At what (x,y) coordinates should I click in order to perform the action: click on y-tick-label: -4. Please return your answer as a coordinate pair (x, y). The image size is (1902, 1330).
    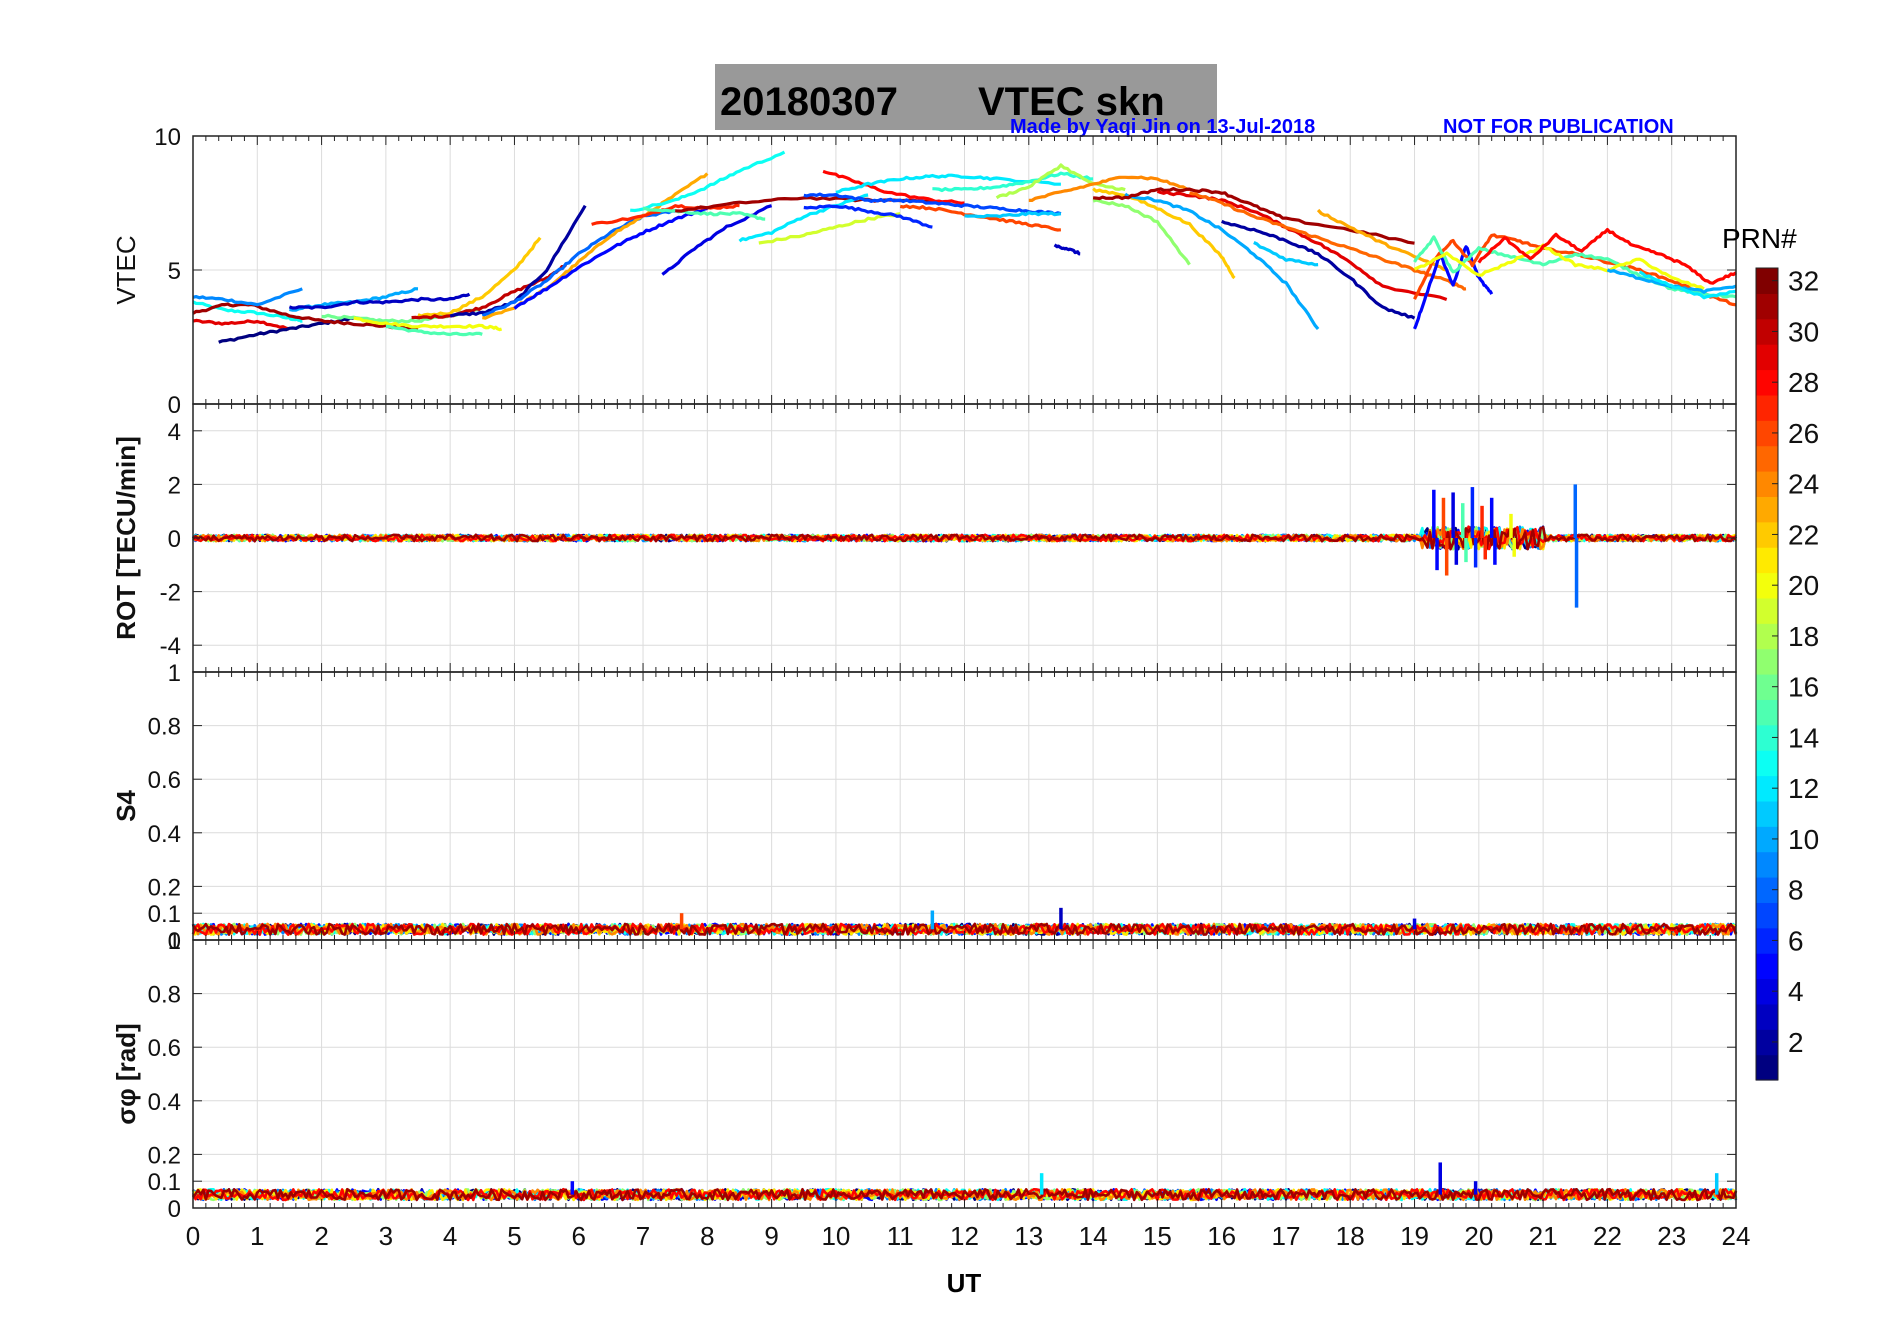
    Looking at the image, I should click on (170, 646).